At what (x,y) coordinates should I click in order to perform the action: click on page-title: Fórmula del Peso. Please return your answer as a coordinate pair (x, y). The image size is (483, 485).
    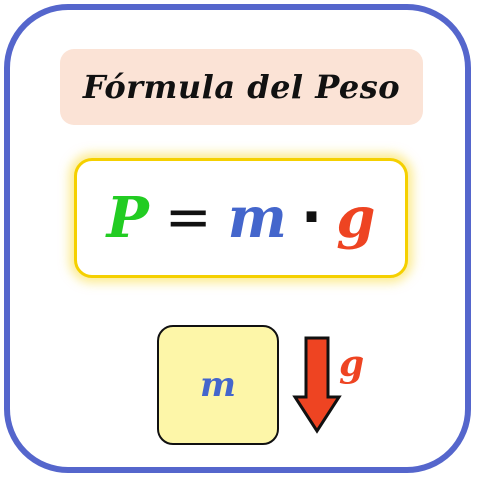
    Looking at the image, I should click on (241, 87).